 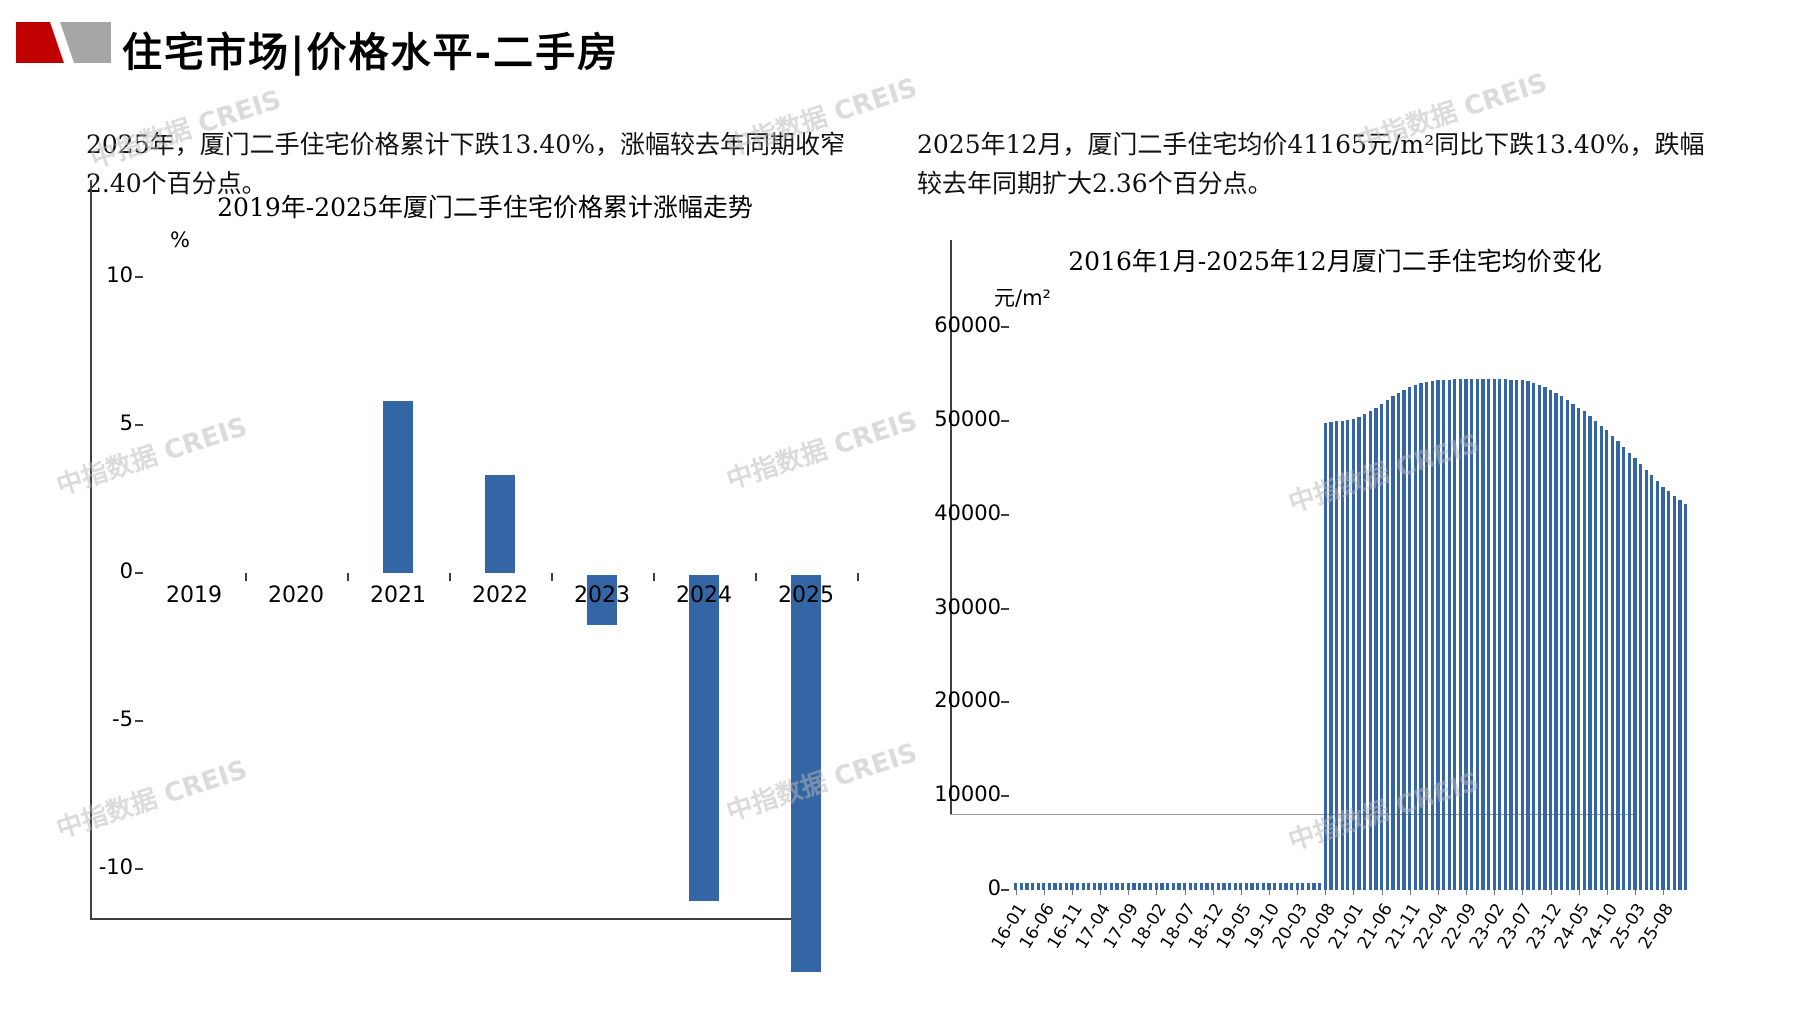 What do you see at coordinates (398, 595) in the screenshot?
I see `left-chart-x-label: 2021` at bounding box center [398, 595].